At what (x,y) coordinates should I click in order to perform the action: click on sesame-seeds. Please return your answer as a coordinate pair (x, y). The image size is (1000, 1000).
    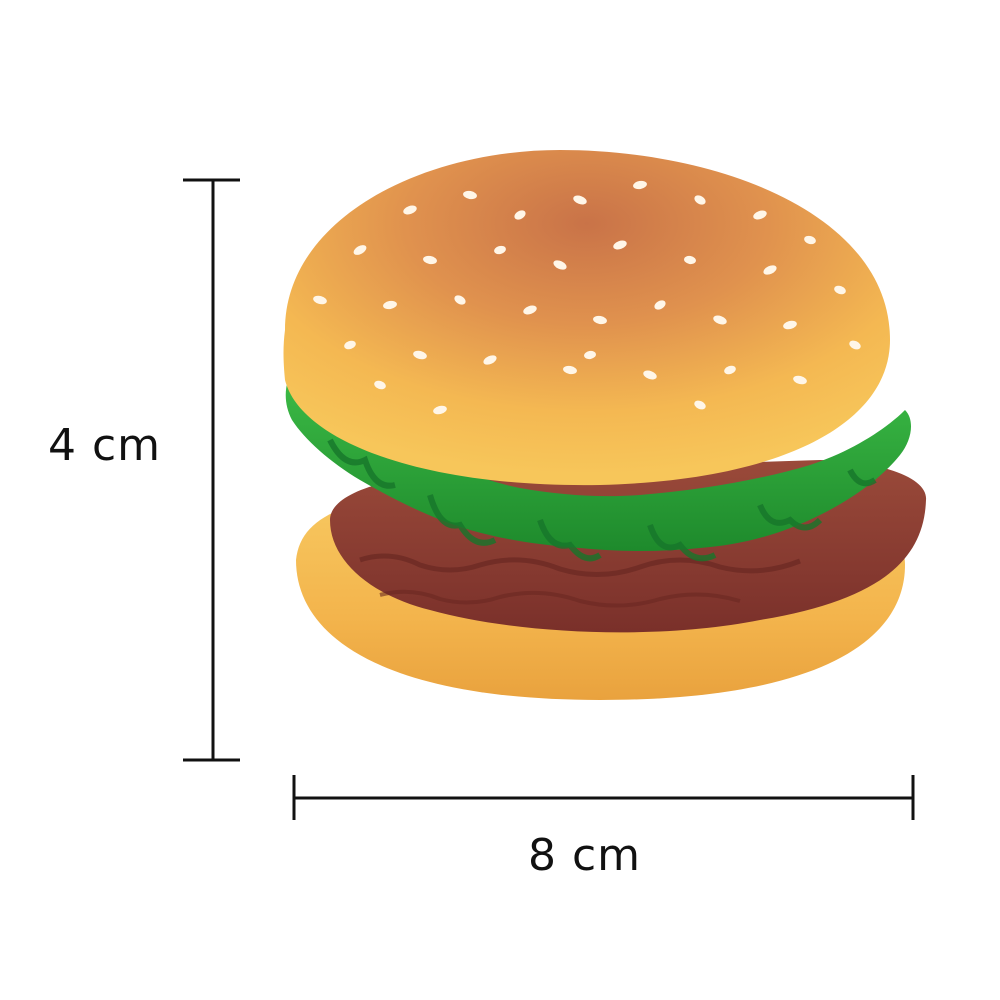
    Looking at the image, I should click on (587, 297).